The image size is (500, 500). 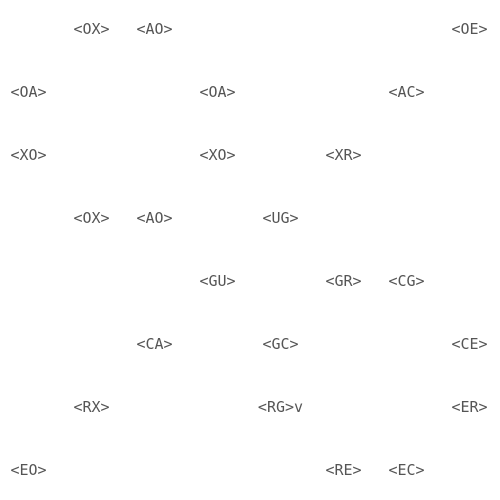 I want to click on board-cell: <CE>, so click(x=469, y=343).